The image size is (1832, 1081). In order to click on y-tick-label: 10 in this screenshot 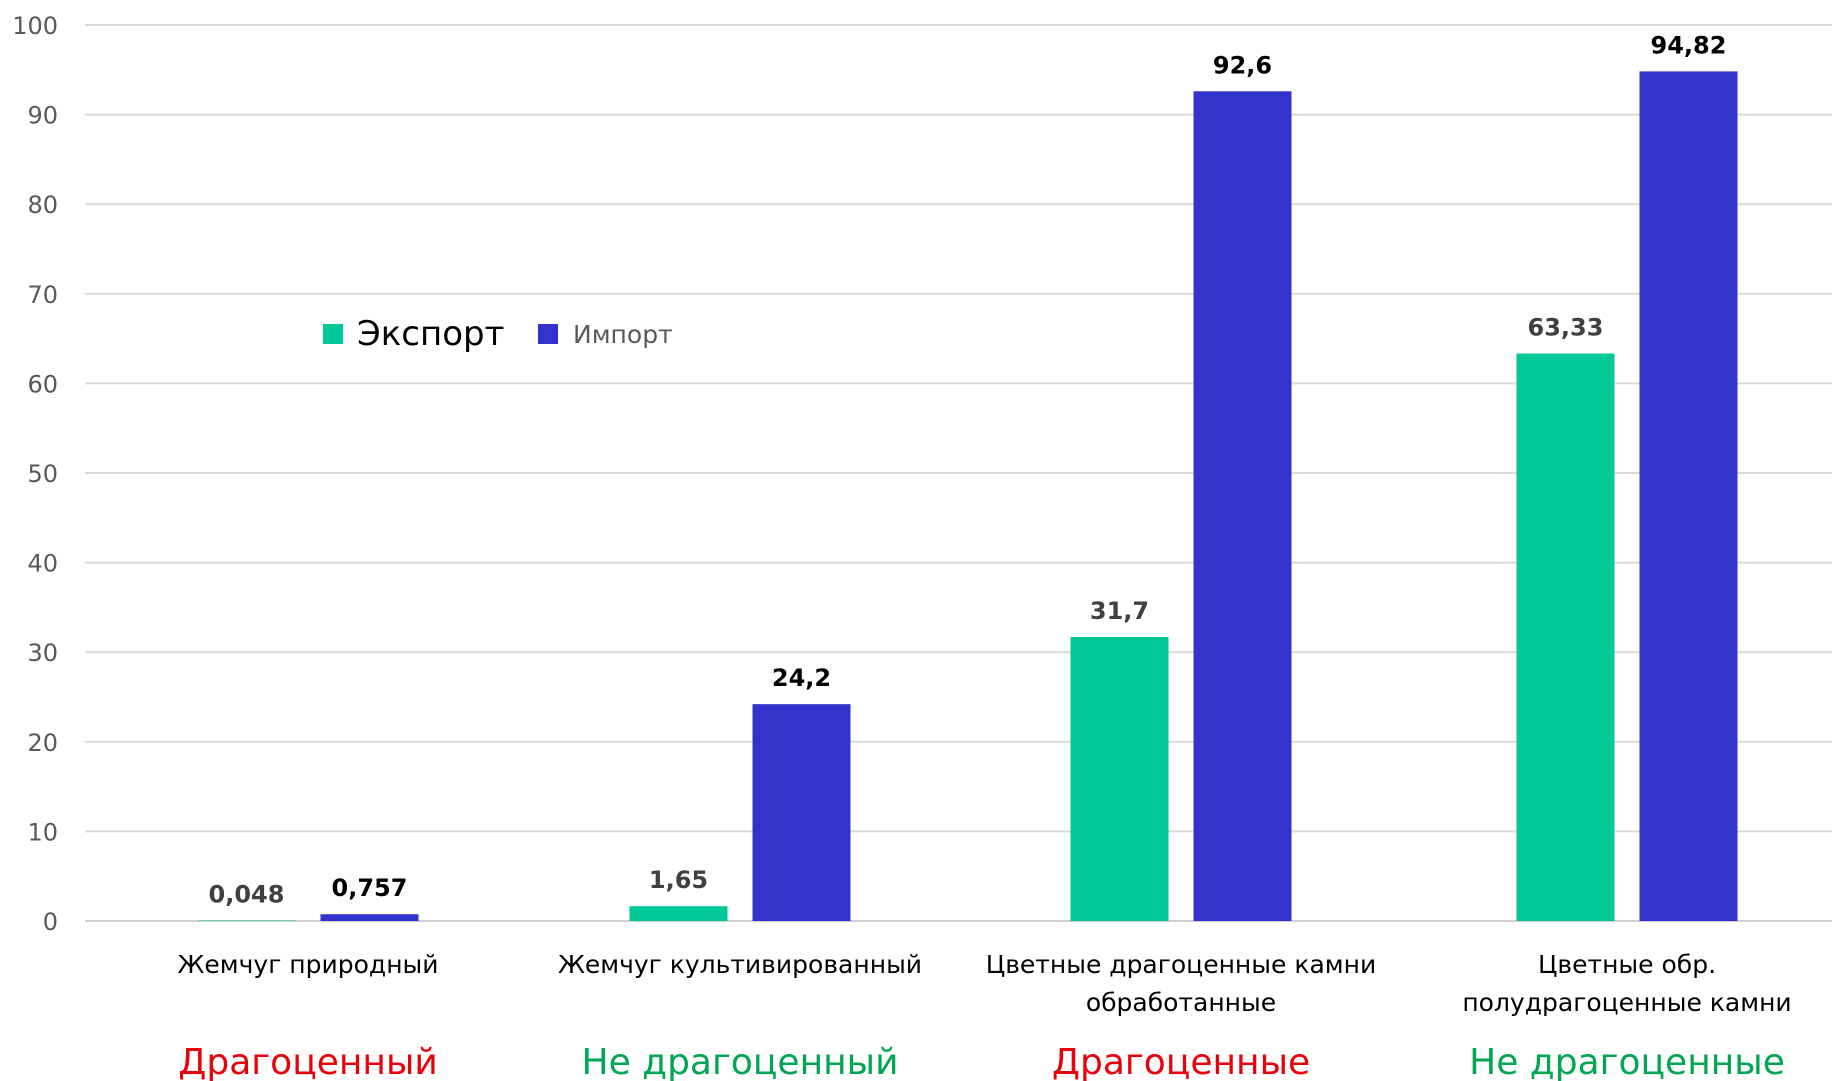, I will do `click(42, 832)`.